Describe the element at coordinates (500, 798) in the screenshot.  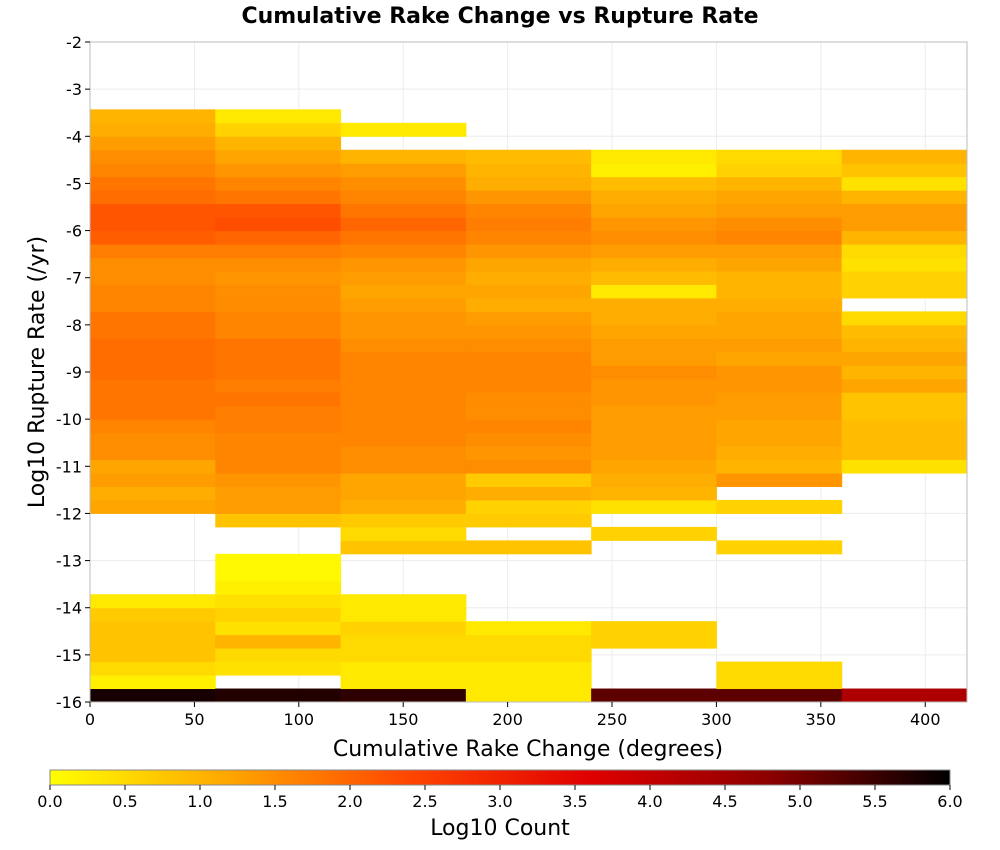
I see `colorbar-ticks: 0.0 0.5 1.0 1.5 2.0 2.5 3.0 3.5 4.0 4.5 5.0 5.5 6.0` at that location.